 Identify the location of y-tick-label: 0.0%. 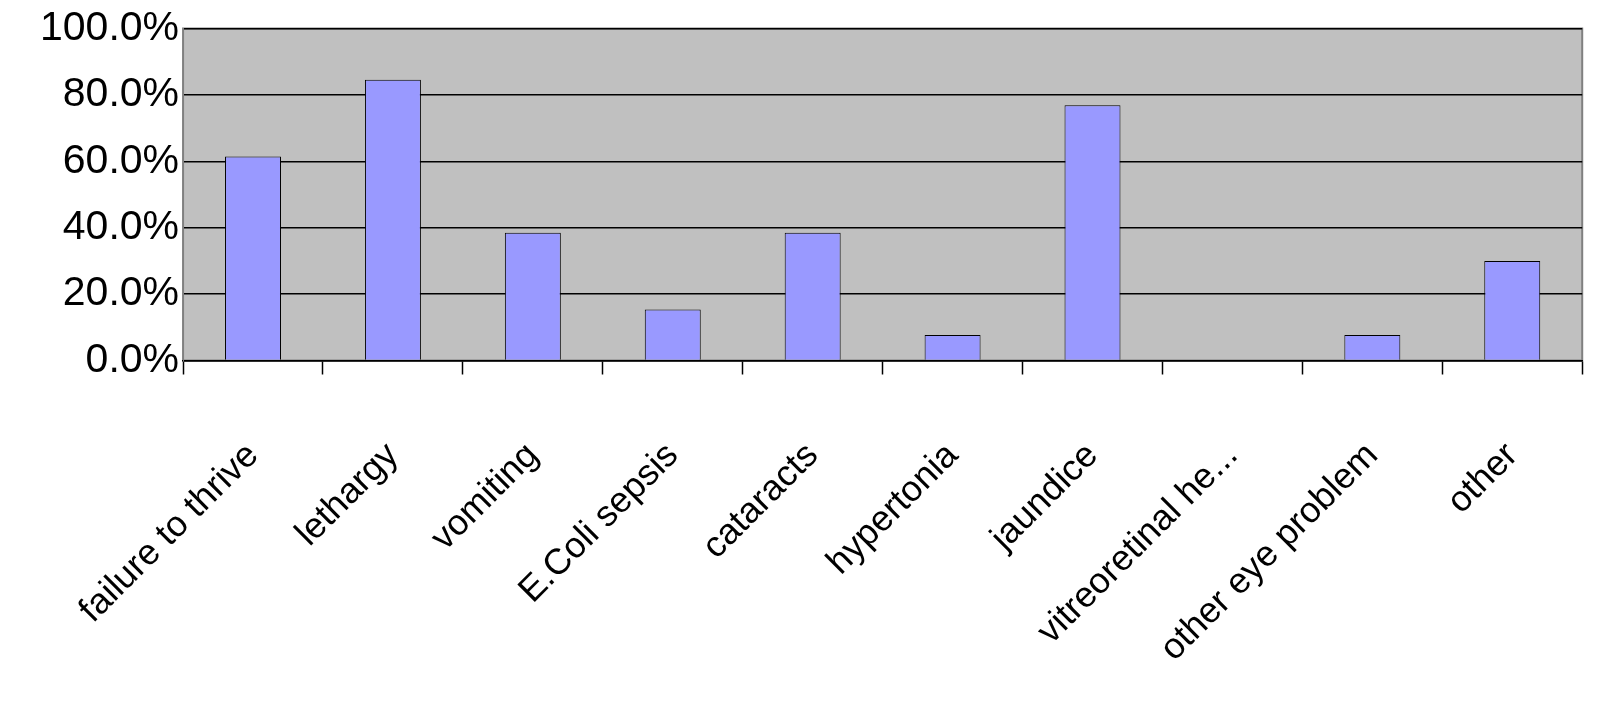
(132, 357).